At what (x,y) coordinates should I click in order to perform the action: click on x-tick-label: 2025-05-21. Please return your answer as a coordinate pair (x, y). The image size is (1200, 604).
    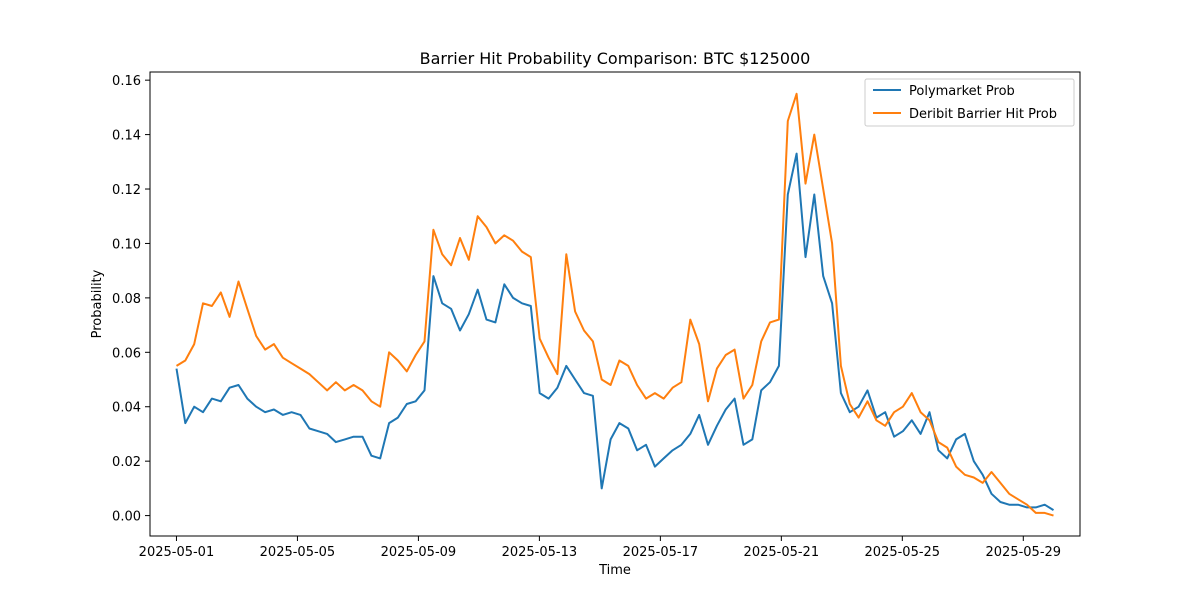
    Looking at the image, I should click on (782, 552).